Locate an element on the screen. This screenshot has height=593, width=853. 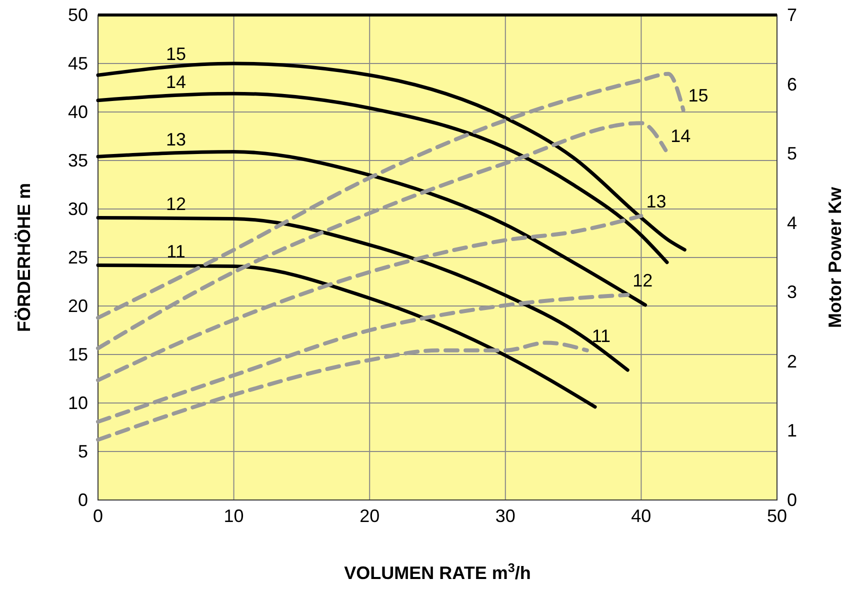
x-tick-label: 20 is located at coordinates (370, 516).